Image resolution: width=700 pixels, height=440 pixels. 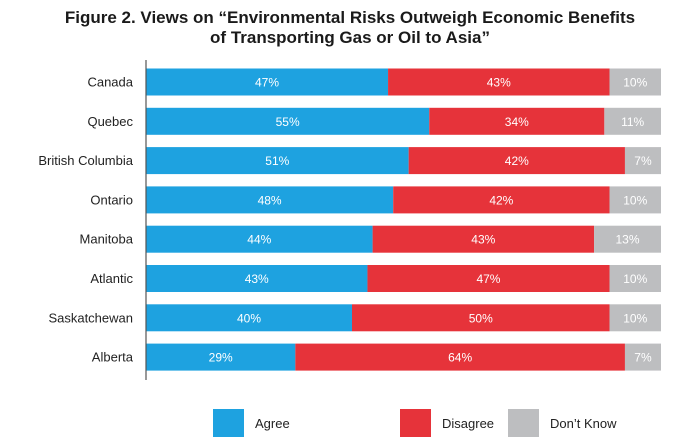 I want to click on legend-swatch-don-t-know, so click(x=523, y=423).